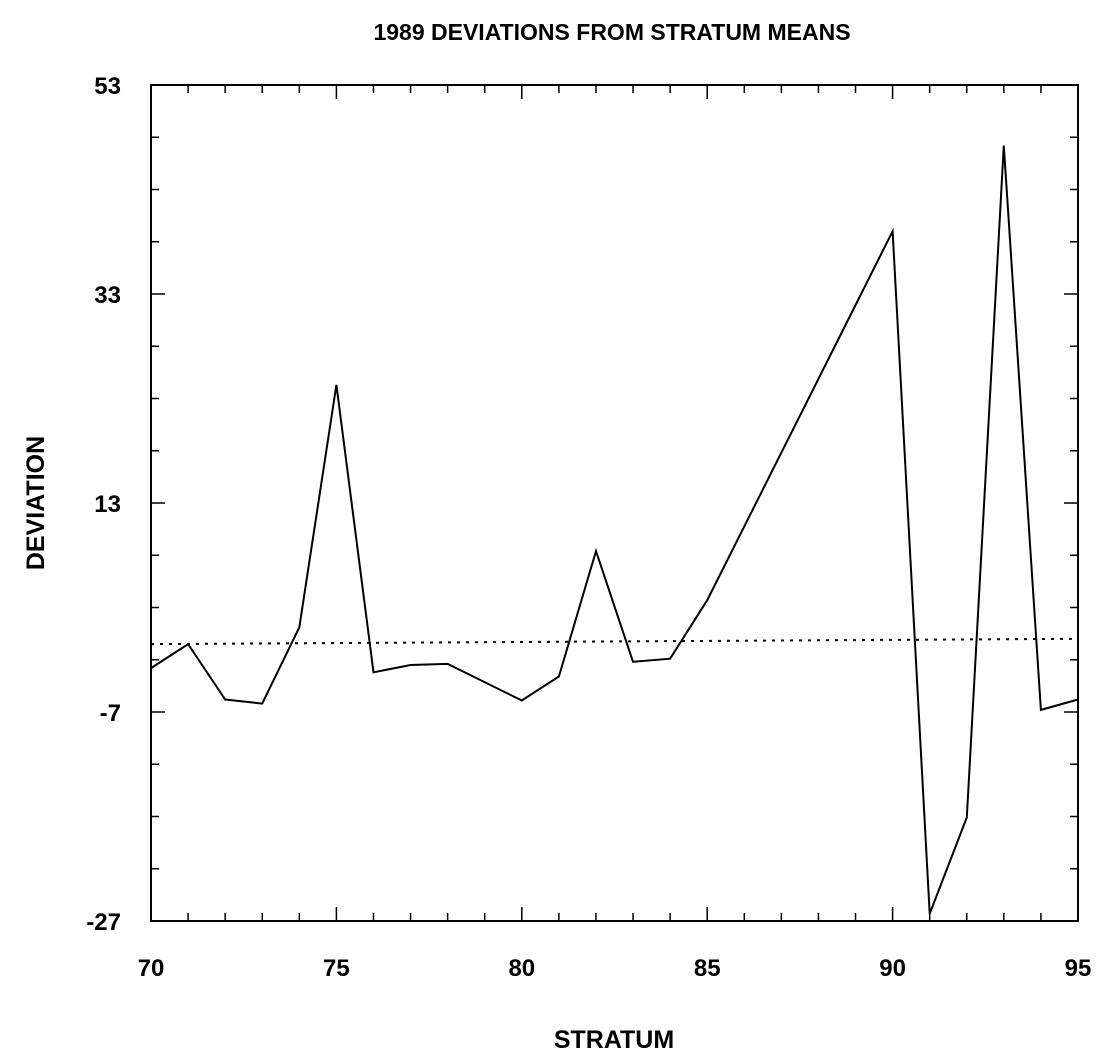 This screenshot has height=1055, width=1099. I want to click on y-tick-label: 13, so click(107, 504).